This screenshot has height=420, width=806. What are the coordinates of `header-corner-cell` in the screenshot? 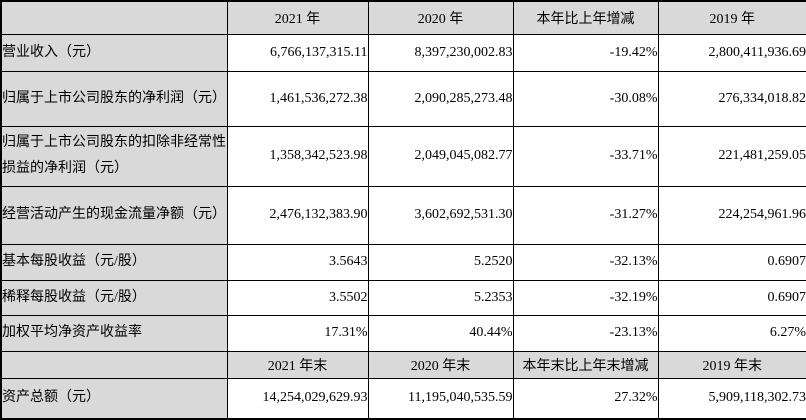 It's located at (114, 17).